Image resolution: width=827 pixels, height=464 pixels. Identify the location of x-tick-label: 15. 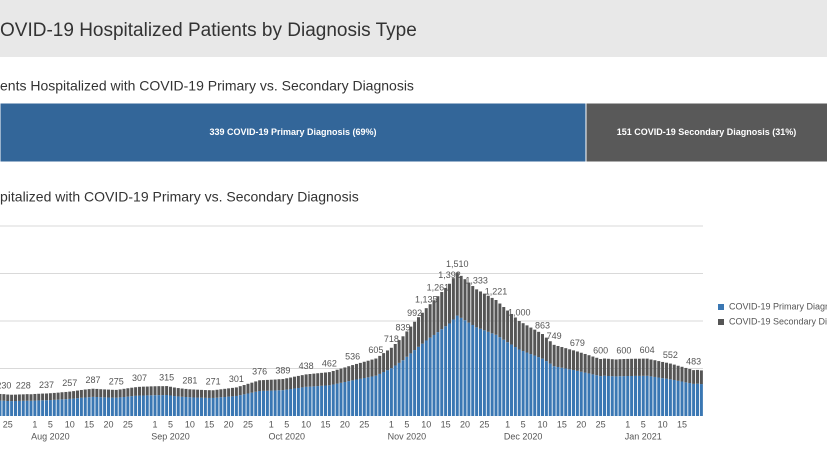
(446, 424).